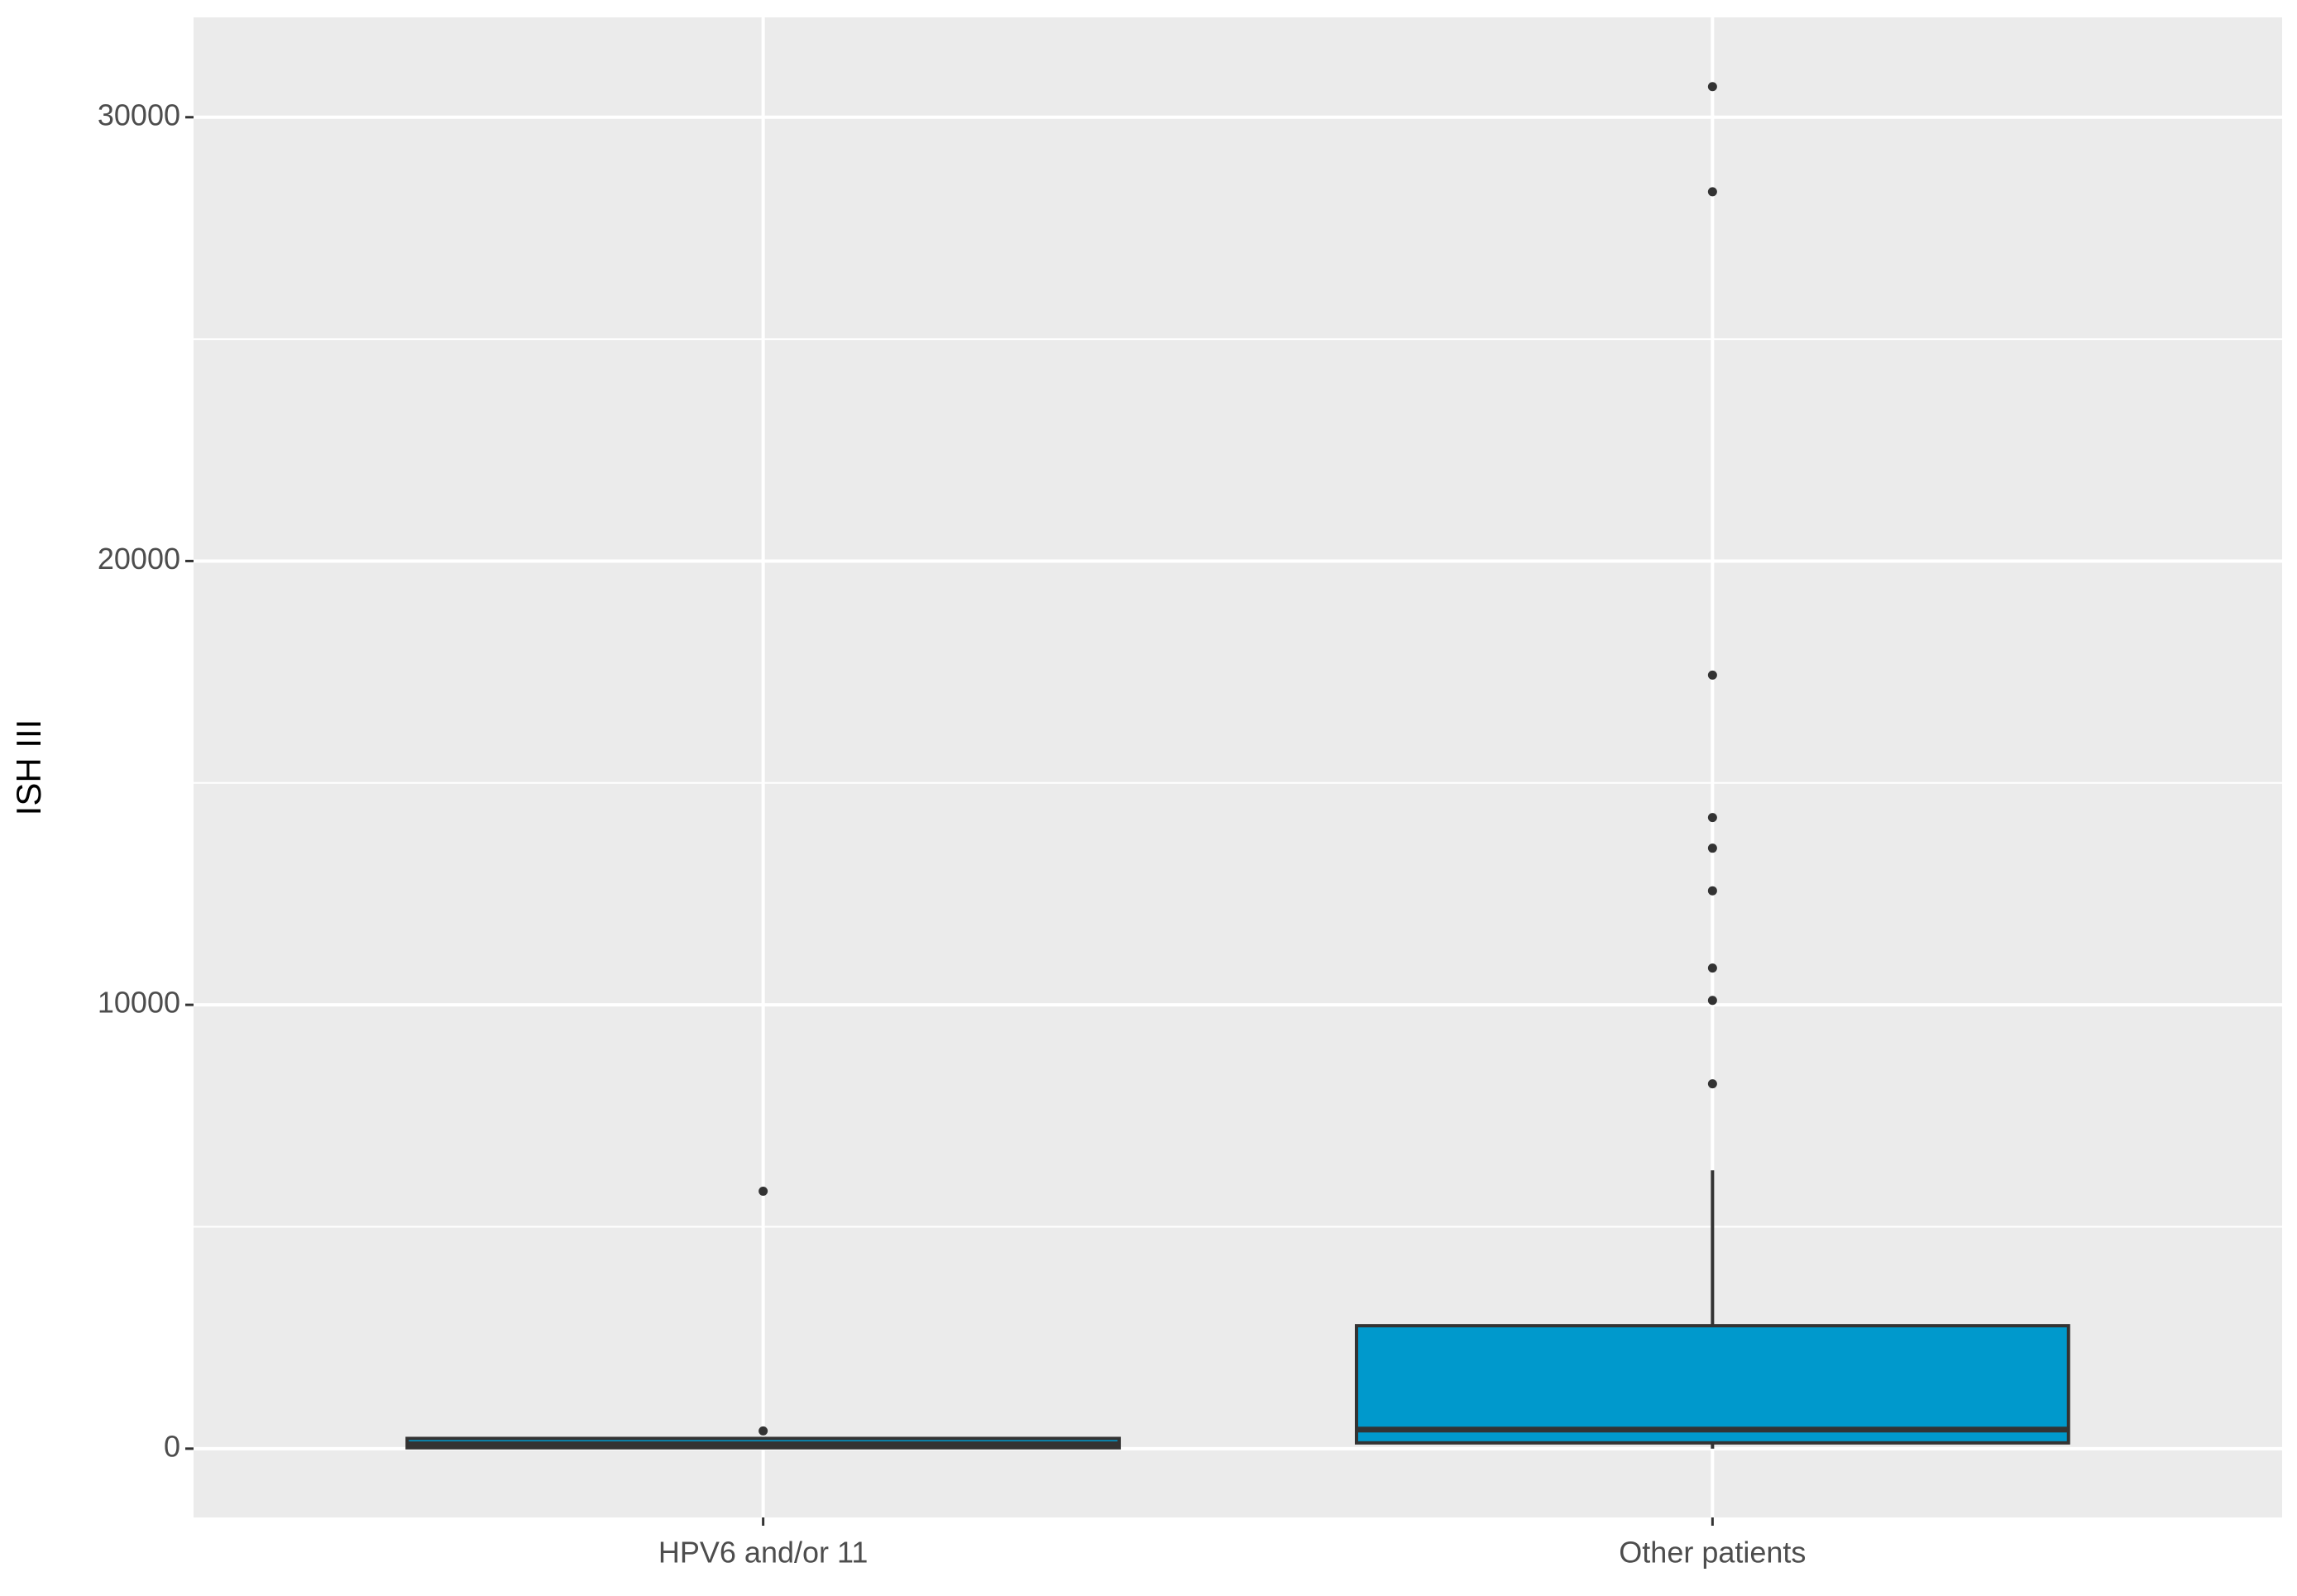 This screenshot has width=2297, height=1596. What do you see at coordinates (139, 1003) in the screenshot?
I see `y-tick-label: 10000` at bounding box center [139, 1003].